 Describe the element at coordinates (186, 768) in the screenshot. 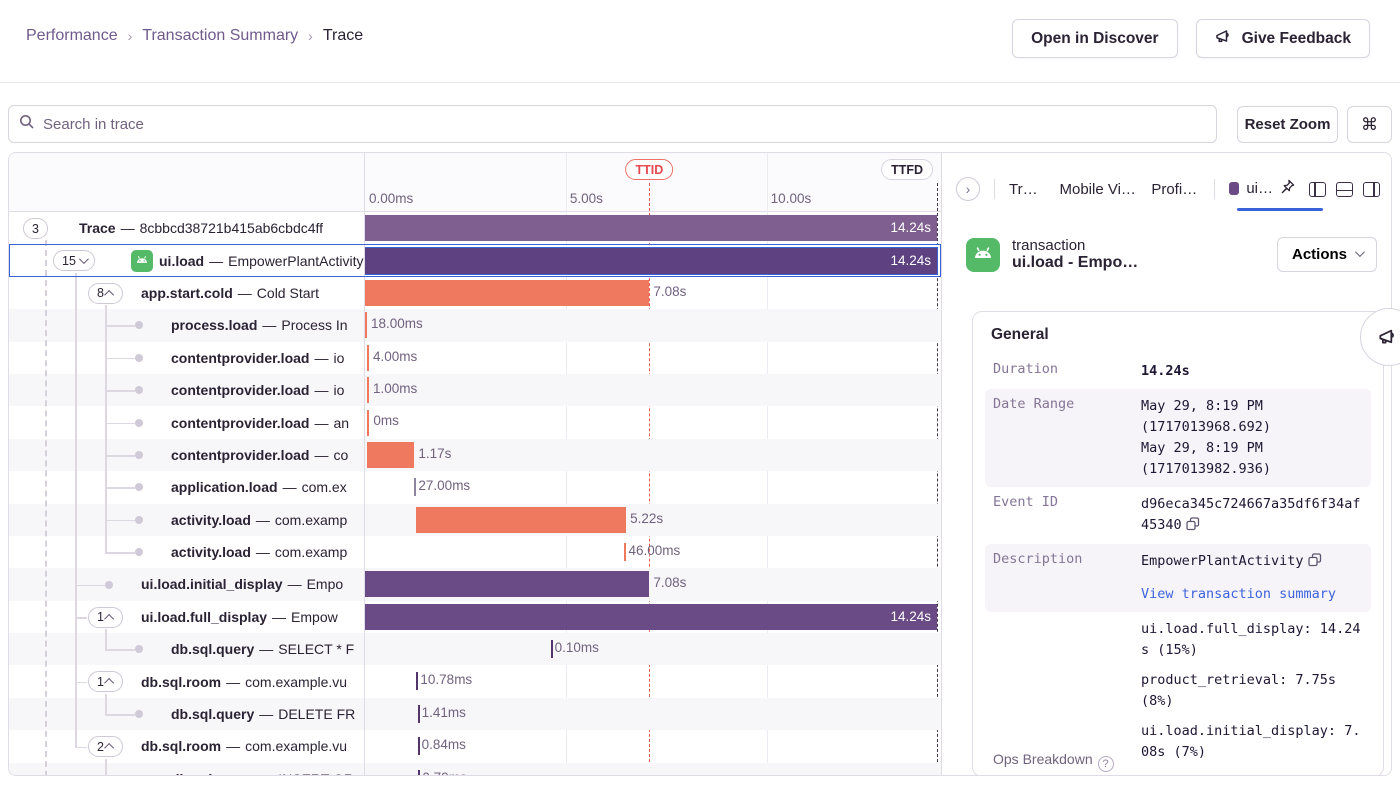

I see `span-tree-row: db.sql.query—INSERT OR` at that location.